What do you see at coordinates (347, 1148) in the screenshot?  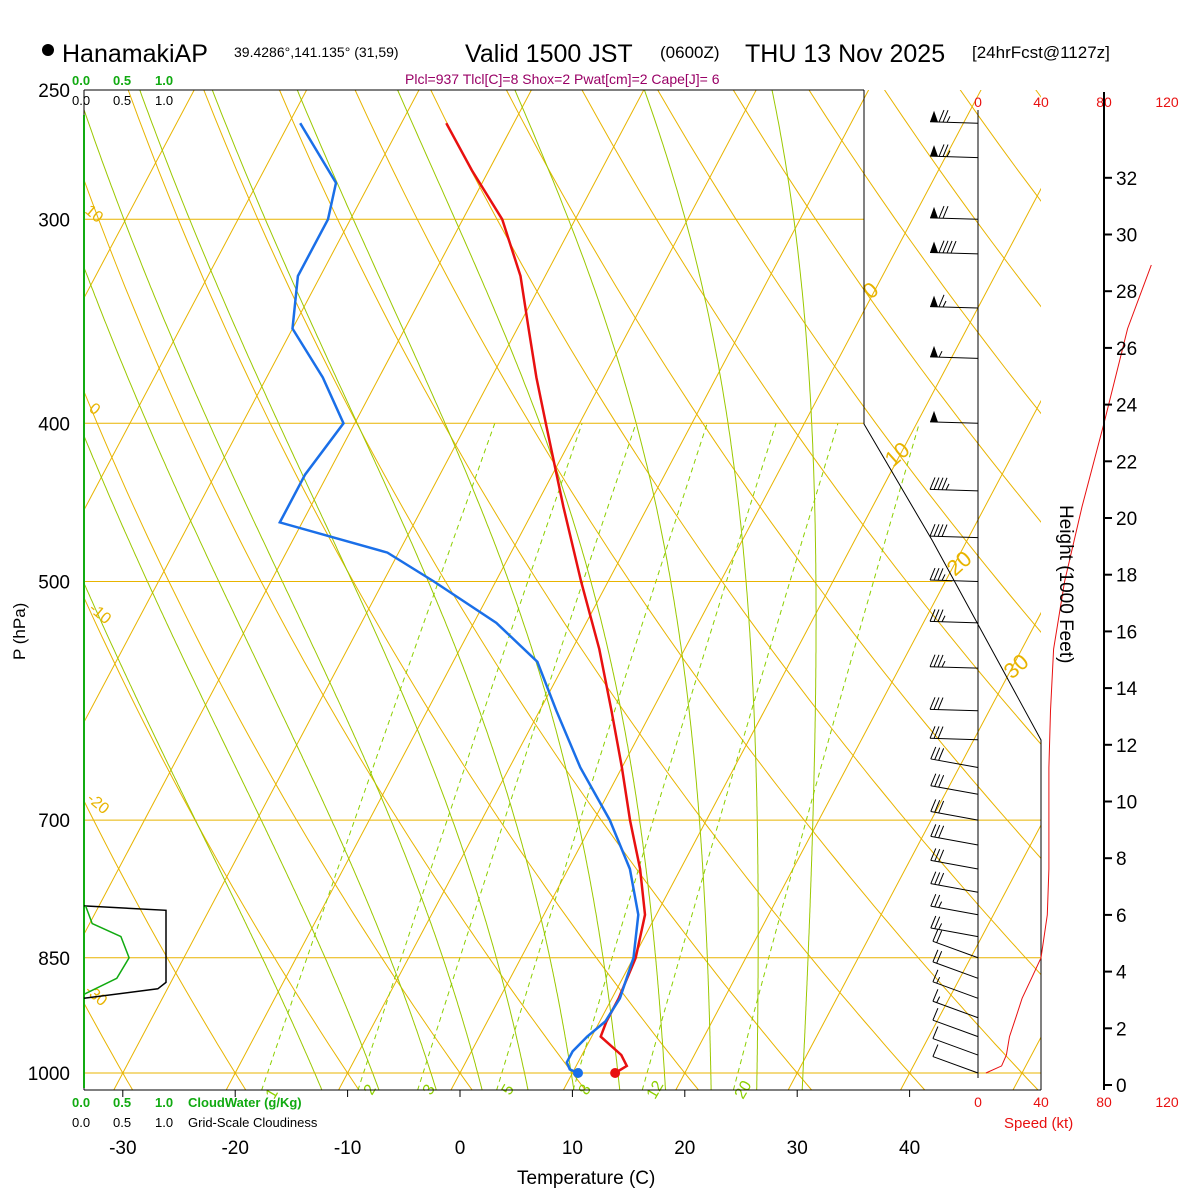 I see `temperature-tick-label: -10` at bounding box center [347, 1148].